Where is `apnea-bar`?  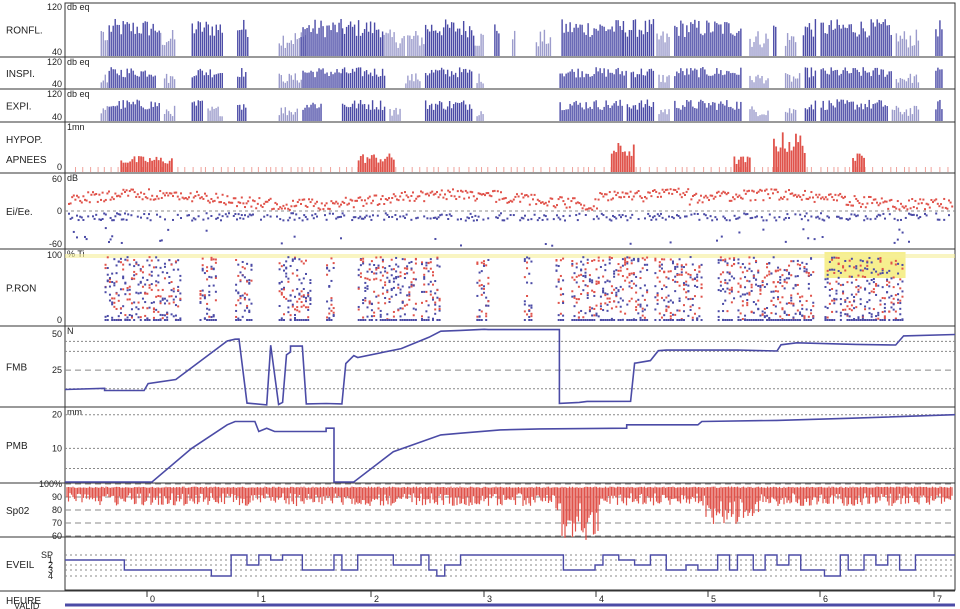
apnea-bar is located at coordinates (165, 167).